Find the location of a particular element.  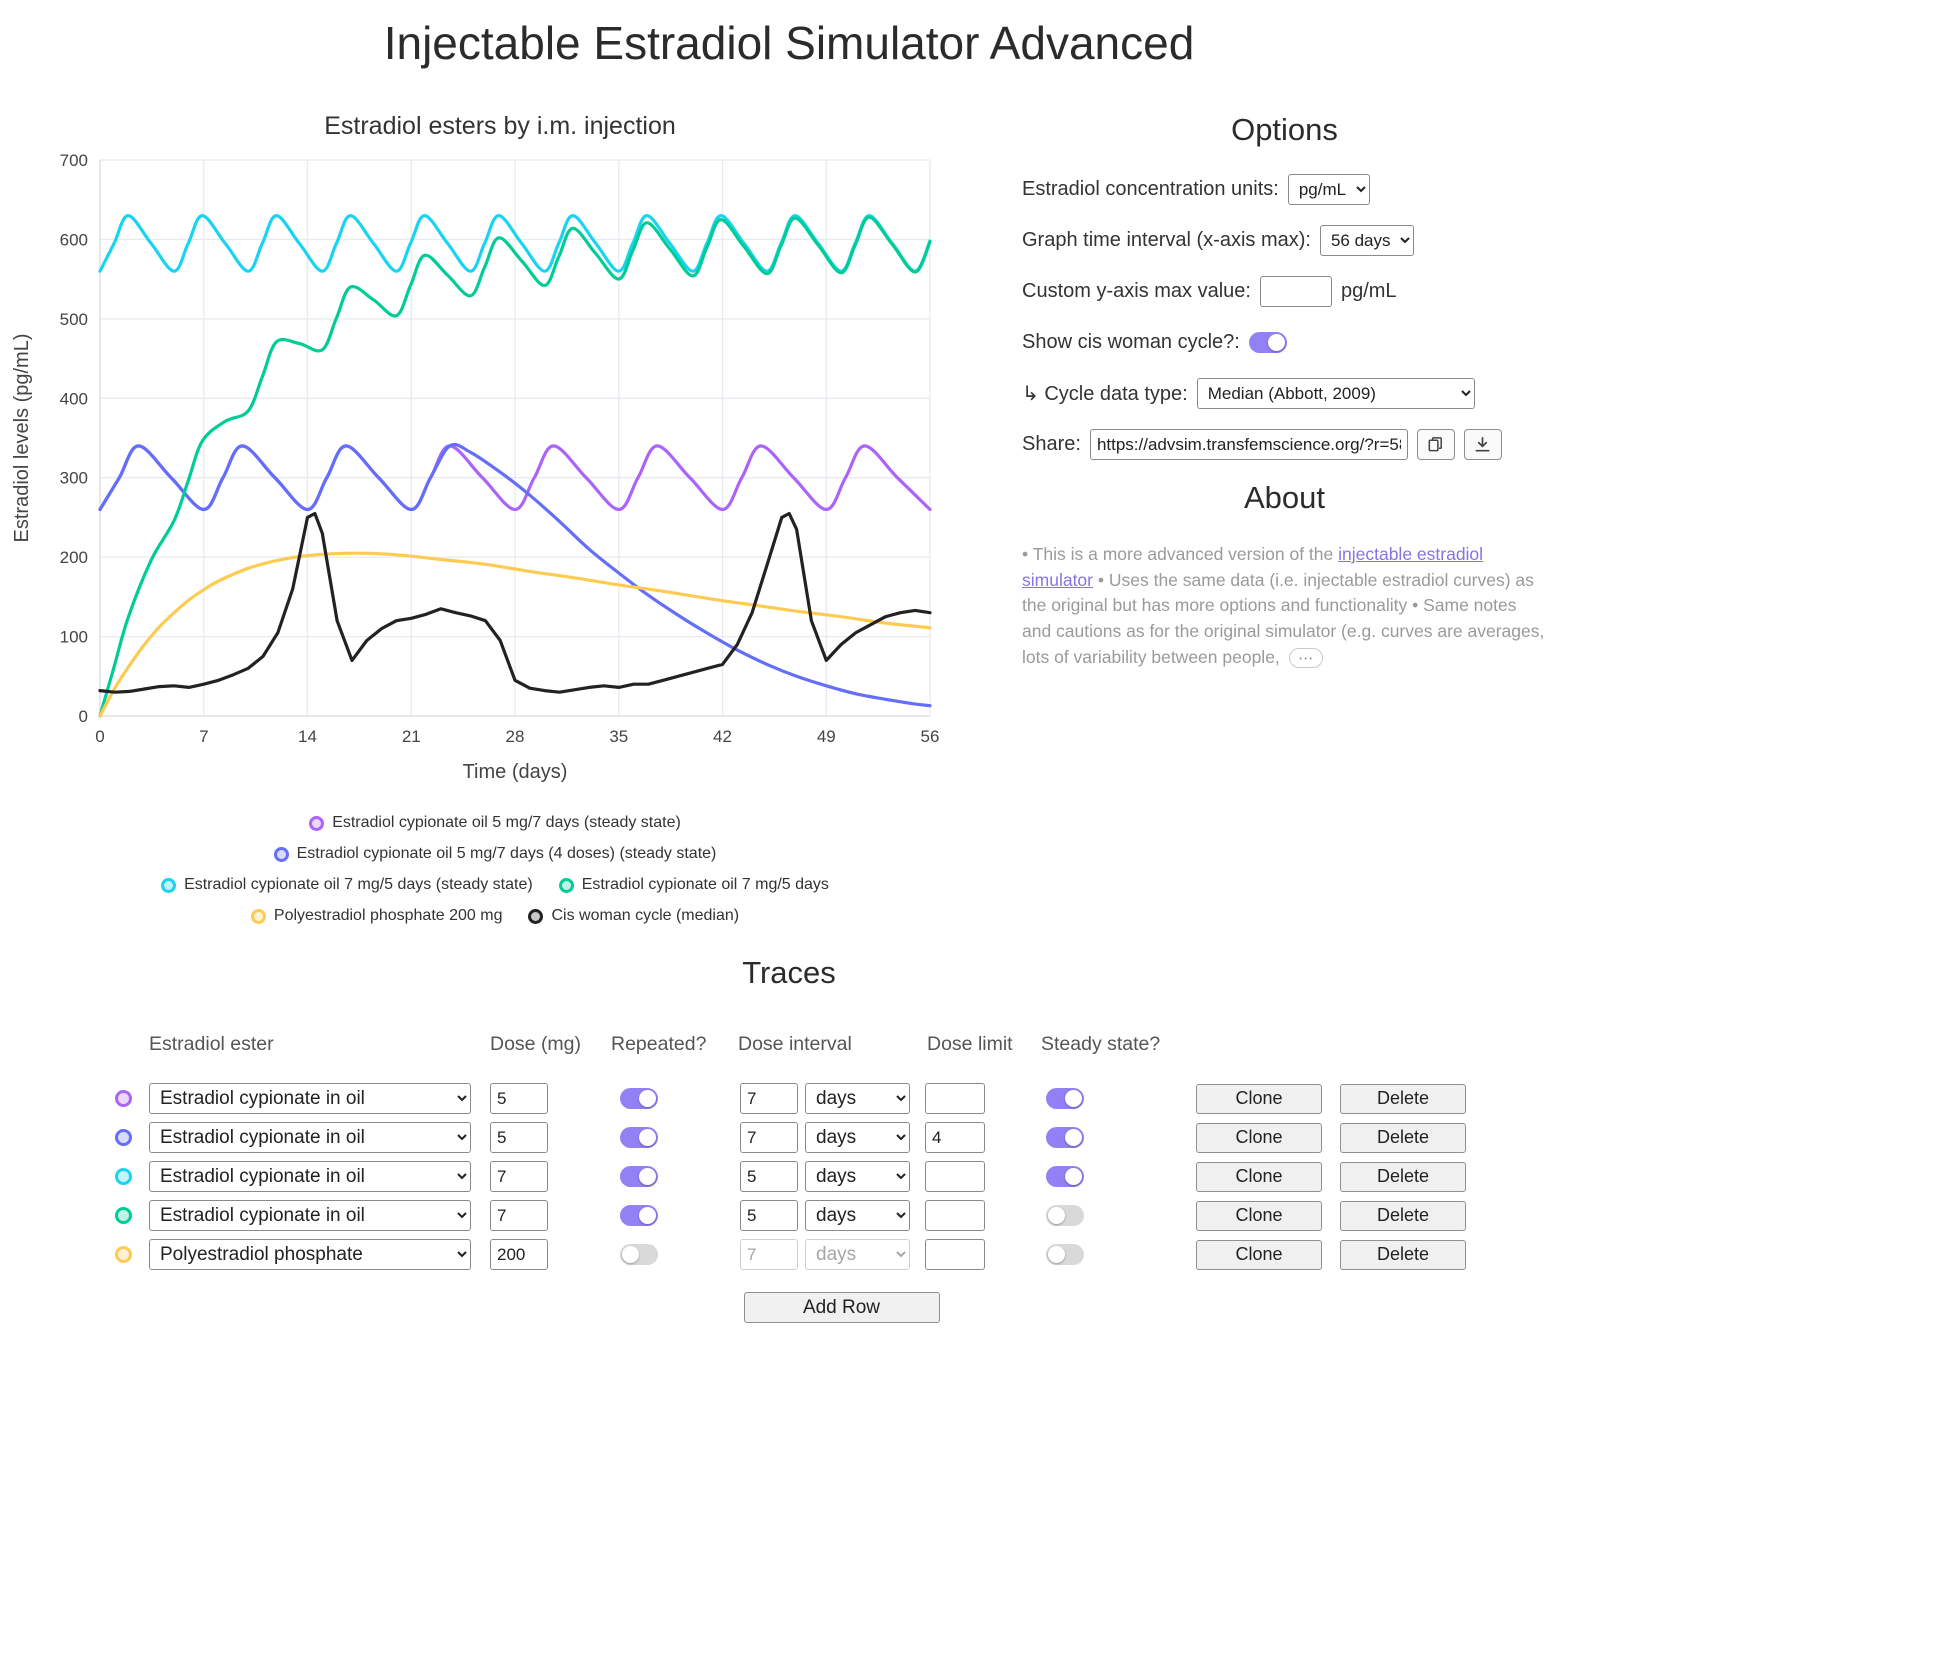

header-dose: Dose (mg) is located at coordinates (536, 1044).